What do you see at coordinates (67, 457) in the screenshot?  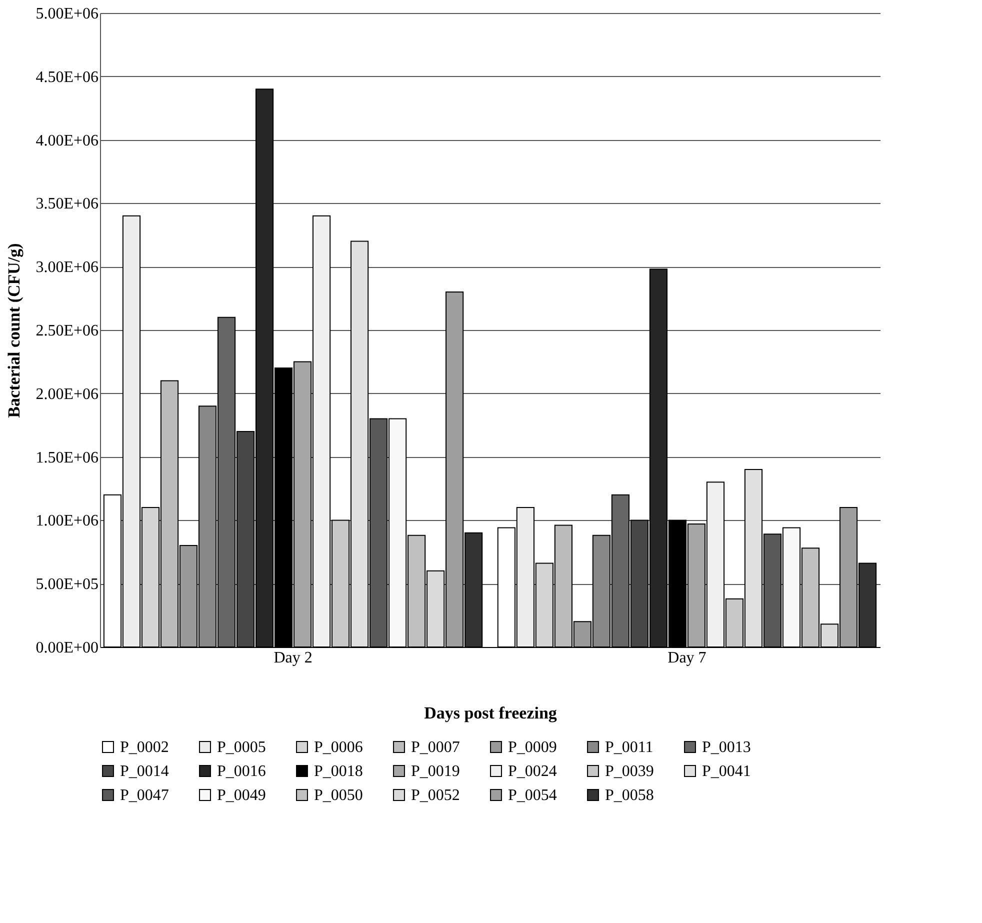 I see `y-tick-label: 1.50E+06` at bounding box center [67, 457].